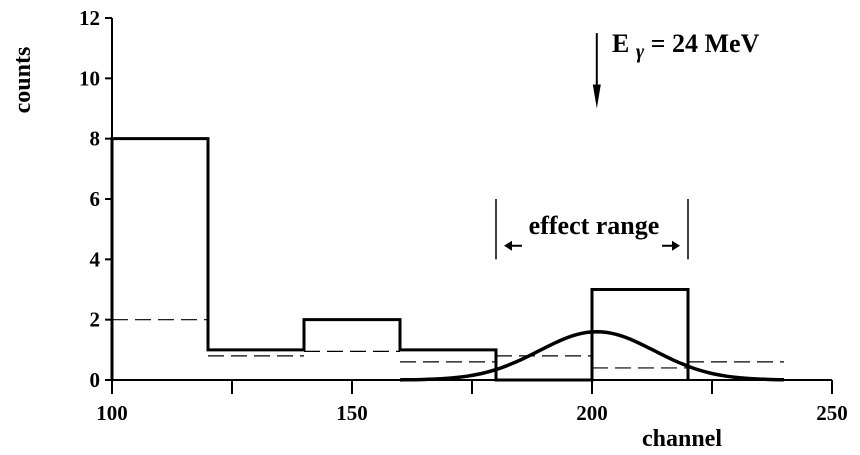 The width and height of the screenshot is (860, 455). Describe the element at coordinates (832, 413) in the screenshot. I see `x-tick-label: 250` at that location.